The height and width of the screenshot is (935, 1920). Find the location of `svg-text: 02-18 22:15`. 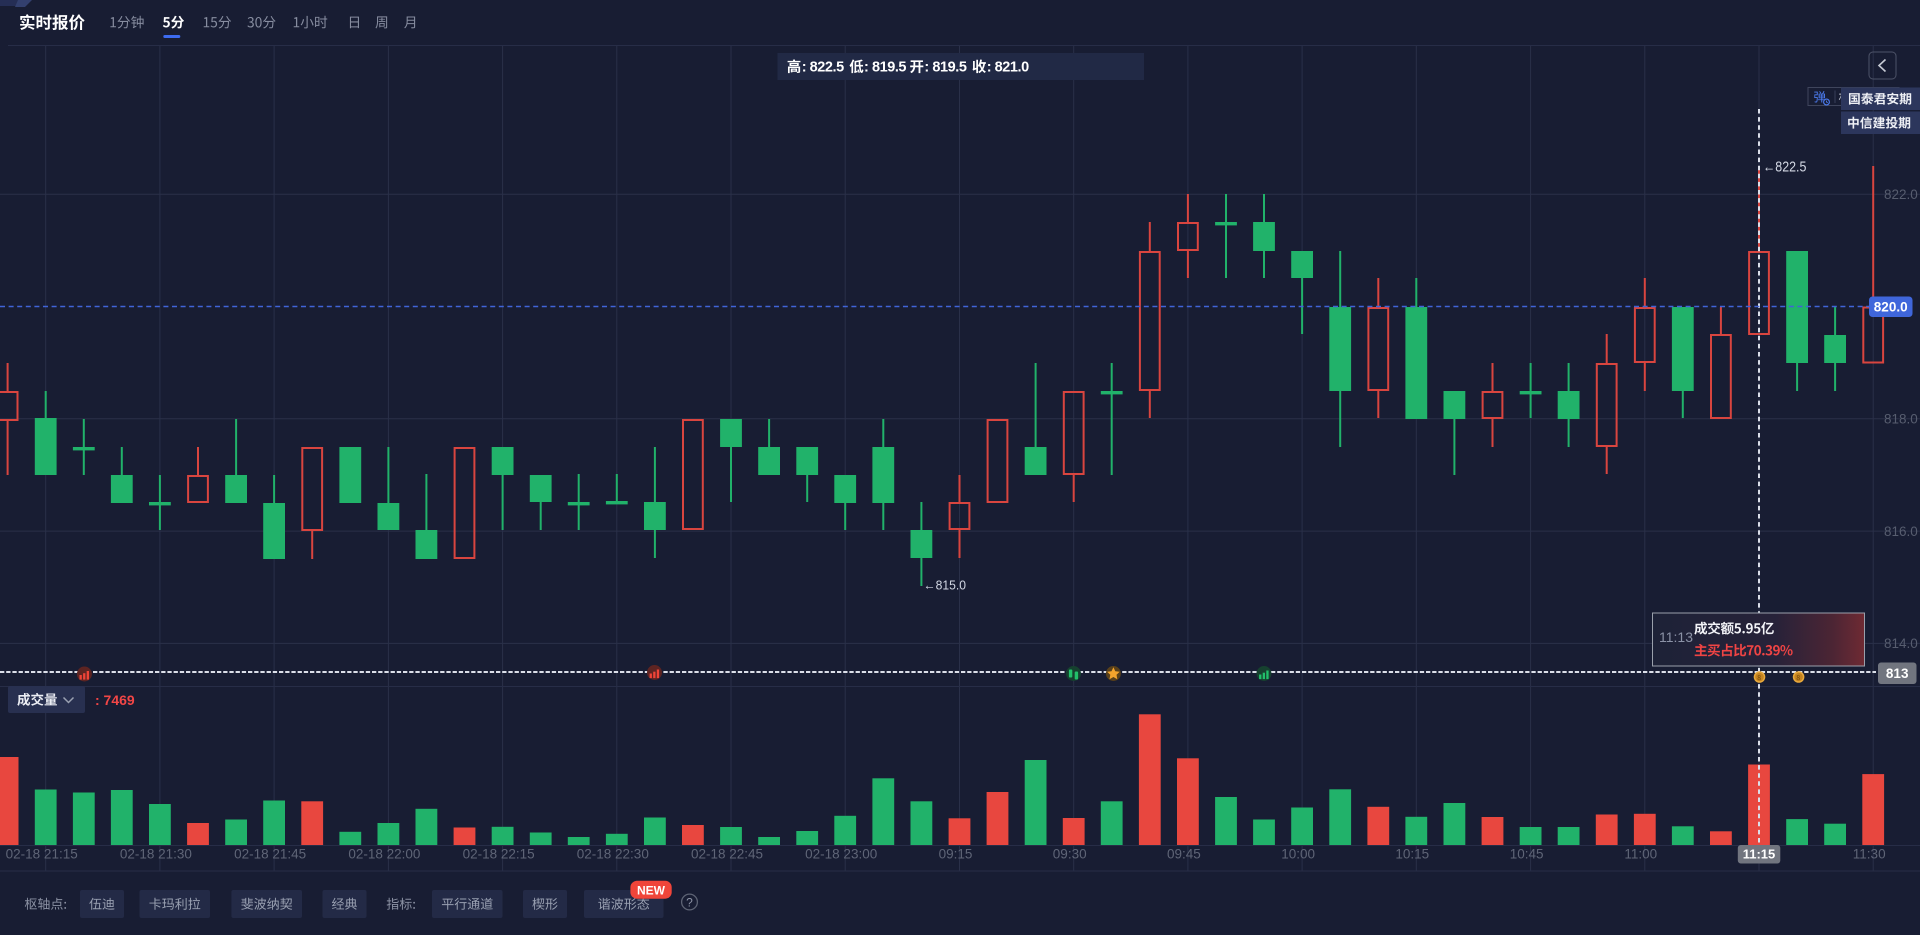

svg-text: 02-18 22:15 is located at coordinates (499, 854).